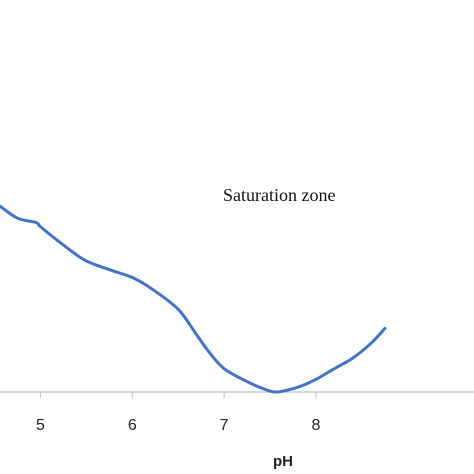 The height and width of the screenshot is (474, 474). What do you see at coordinates (40, 425) in the screenshot?
I see `x-tick-label: 5` at bounding box center [40, 425].